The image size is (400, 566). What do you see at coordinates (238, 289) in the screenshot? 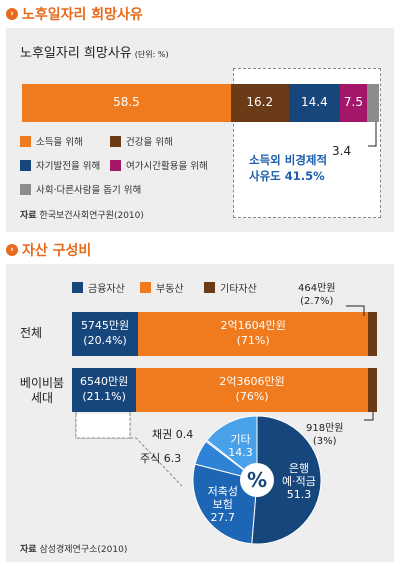
I see `legend-label: 기타자산` at bounding box center [238, 289].